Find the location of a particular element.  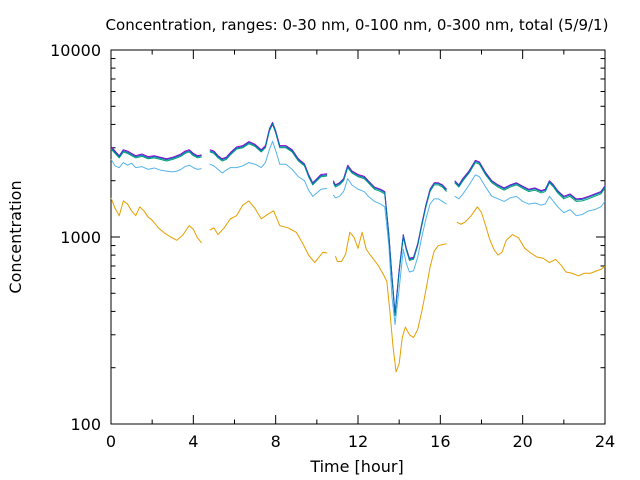

y-tick-label: 100 is located at coordinates (85, 424).